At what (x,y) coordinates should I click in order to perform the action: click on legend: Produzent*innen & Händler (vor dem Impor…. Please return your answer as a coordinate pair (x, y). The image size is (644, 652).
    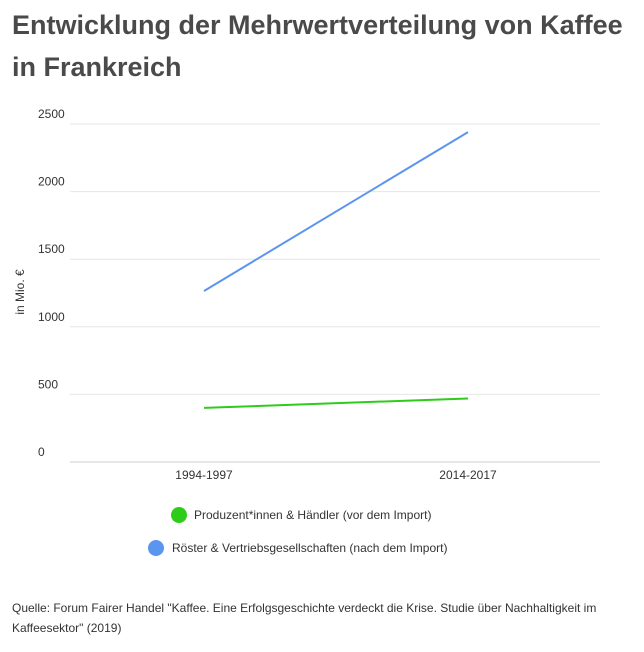
    Looking at the image, I should click on (297, 531).